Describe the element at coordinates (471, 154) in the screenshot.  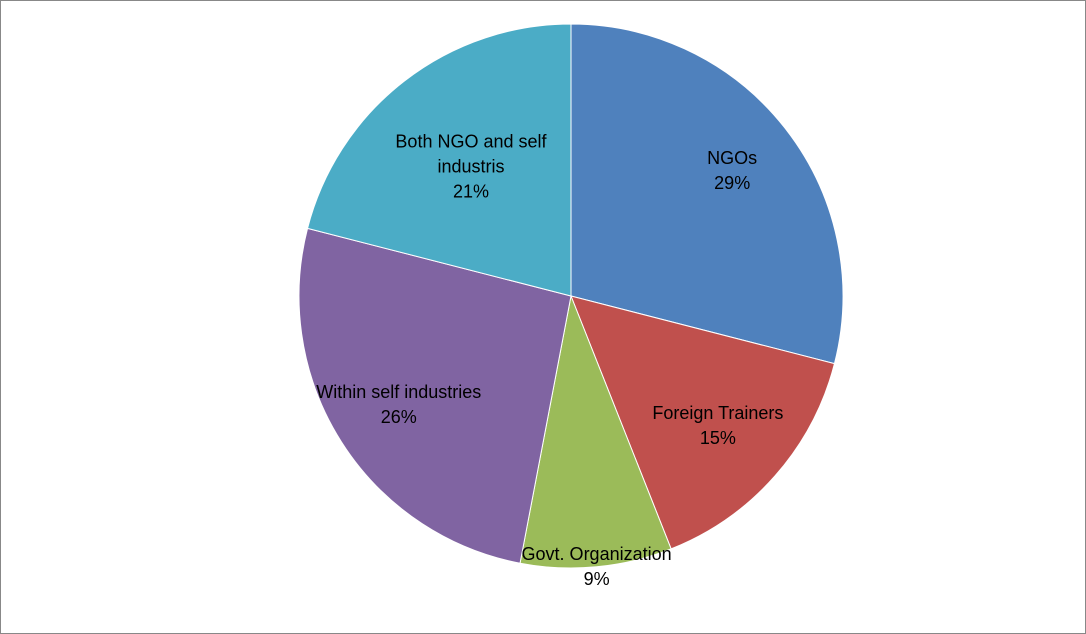
I see `category-label: Both NGO and self industris` at that location.